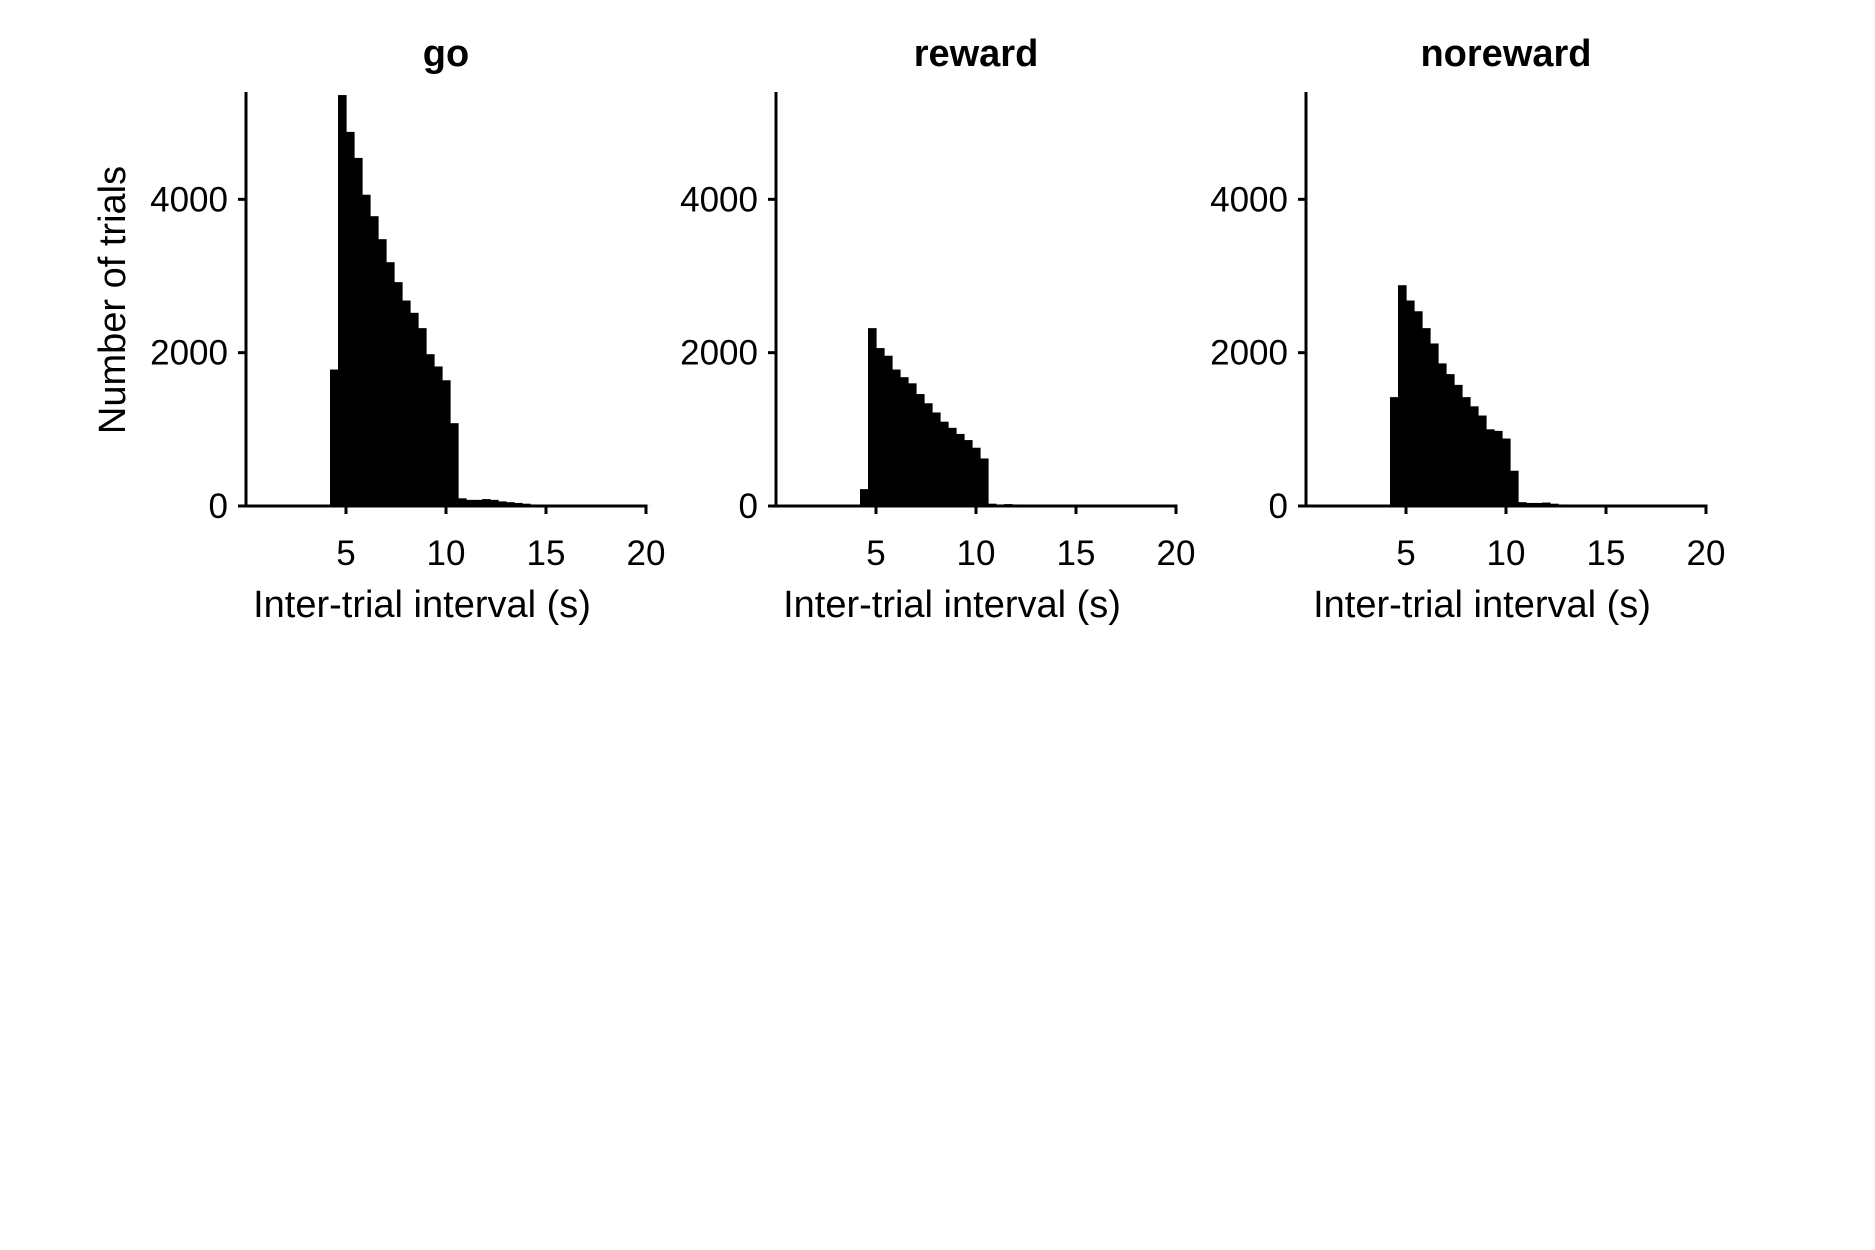 The width and height of the screenshot is (1875, 1250). I want to click on panel-title: go, so click(446, 54).